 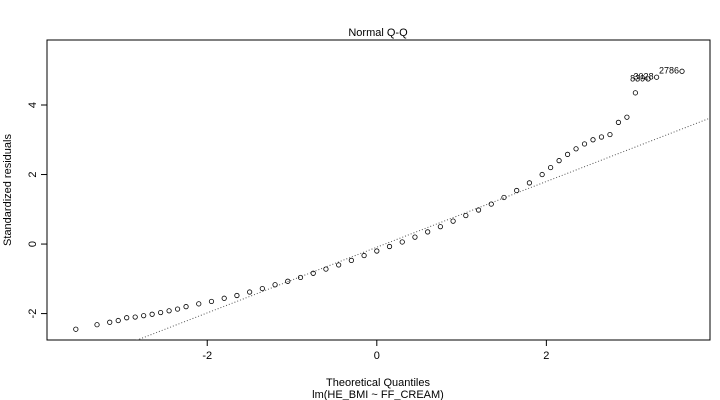 I want to click on y-tick-label: 4, so click(x=33, y=105).